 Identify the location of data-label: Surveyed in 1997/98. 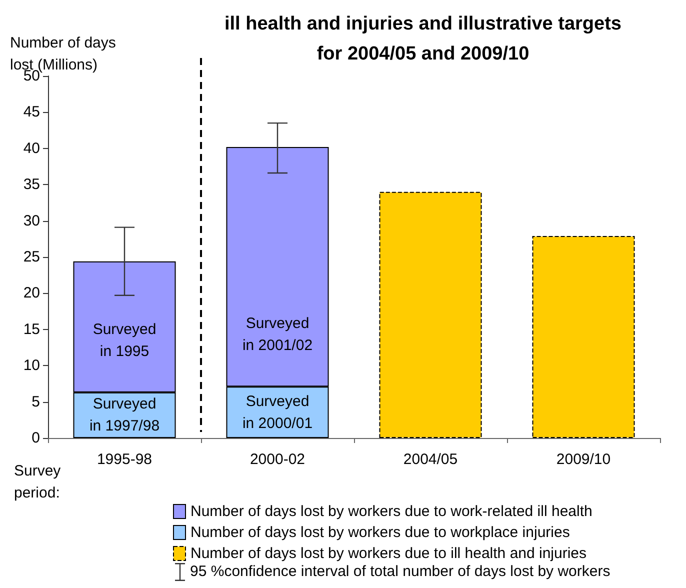
(124, 415).